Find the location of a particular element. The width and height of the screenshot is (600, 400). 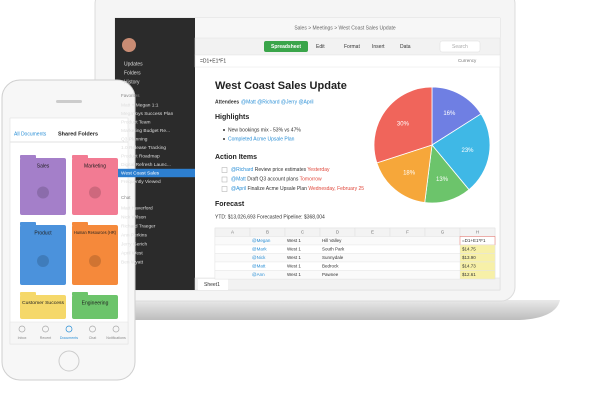

sheet-tab is located at coordinates (213, 284).